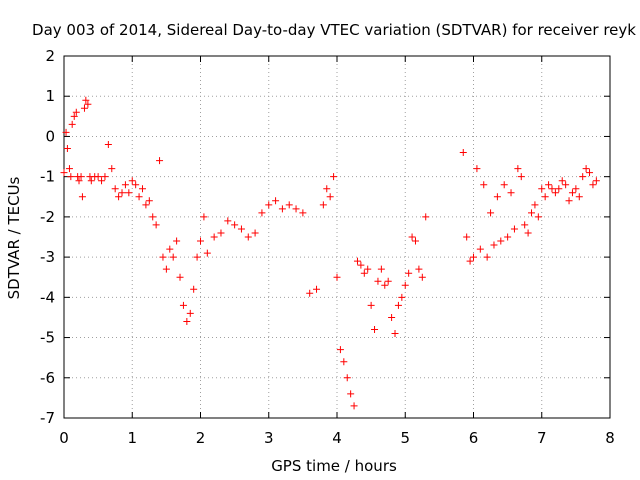  Describe the element at coordinates (542, 438) in the screenshot. I see `x-tick-label: 7` at that location.